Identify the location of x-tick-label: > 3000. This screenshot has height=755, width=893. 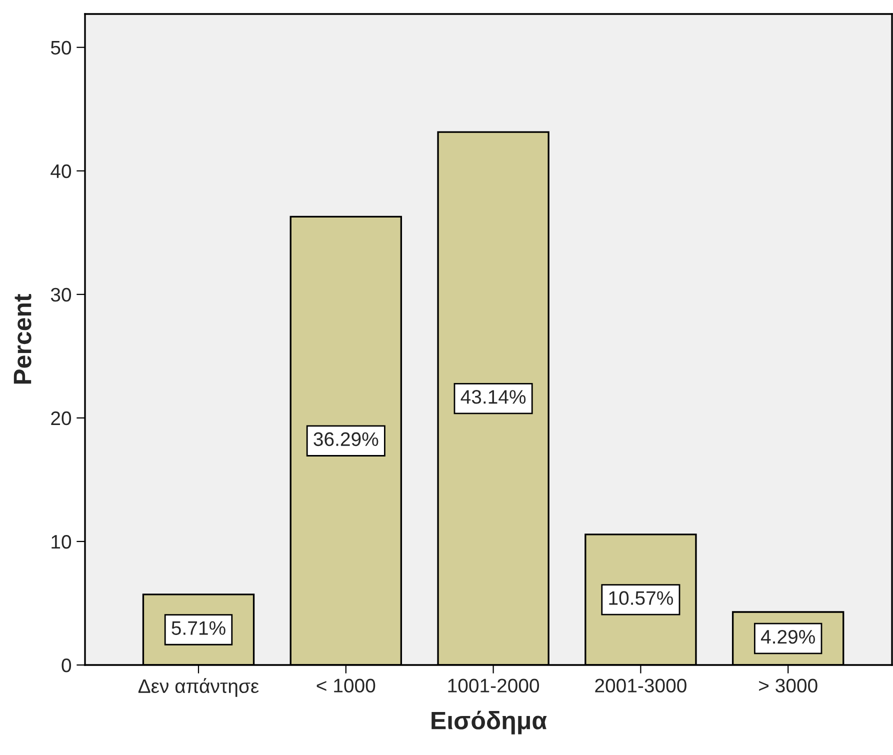
(788, 685).